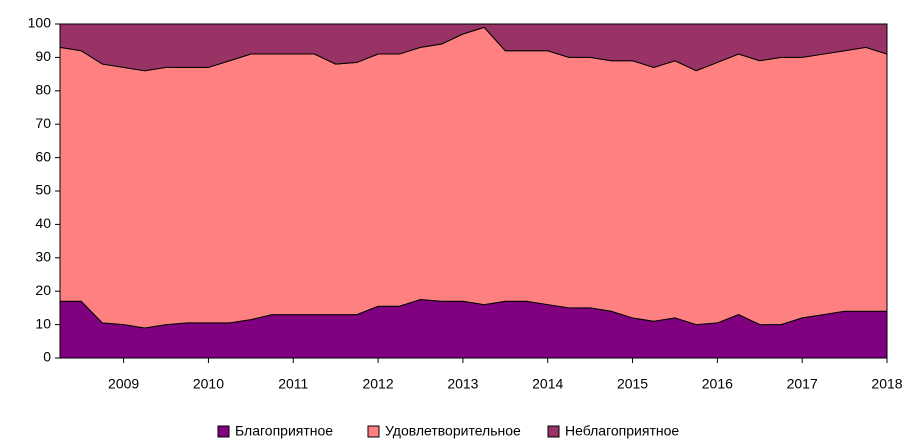  Describe the element at coordinates (47, 357) in the screenshot. I see `y-tick-label: 0` at that location.